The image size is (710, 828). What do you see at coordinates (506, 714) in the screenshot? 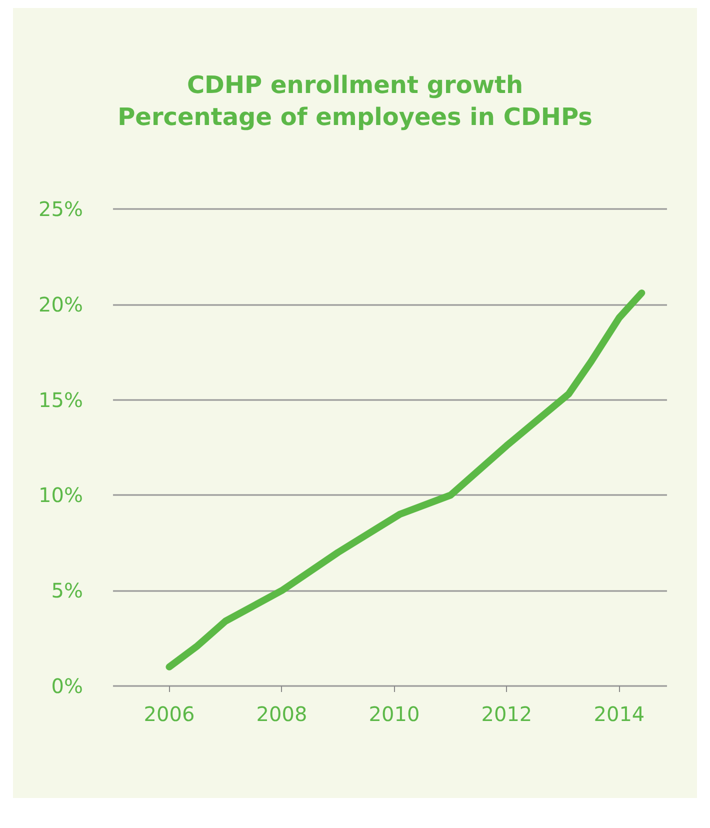
I see `x-tick-label: 2012` at bounding box center [506, 714].